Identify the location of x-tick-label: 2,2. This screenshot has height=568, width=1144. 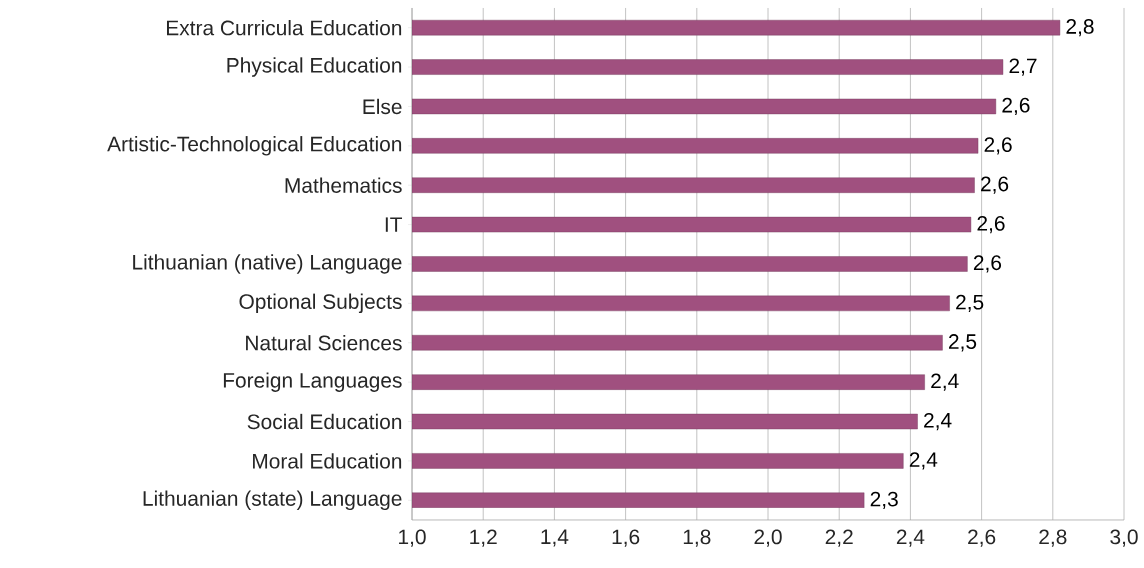
(839, 538).